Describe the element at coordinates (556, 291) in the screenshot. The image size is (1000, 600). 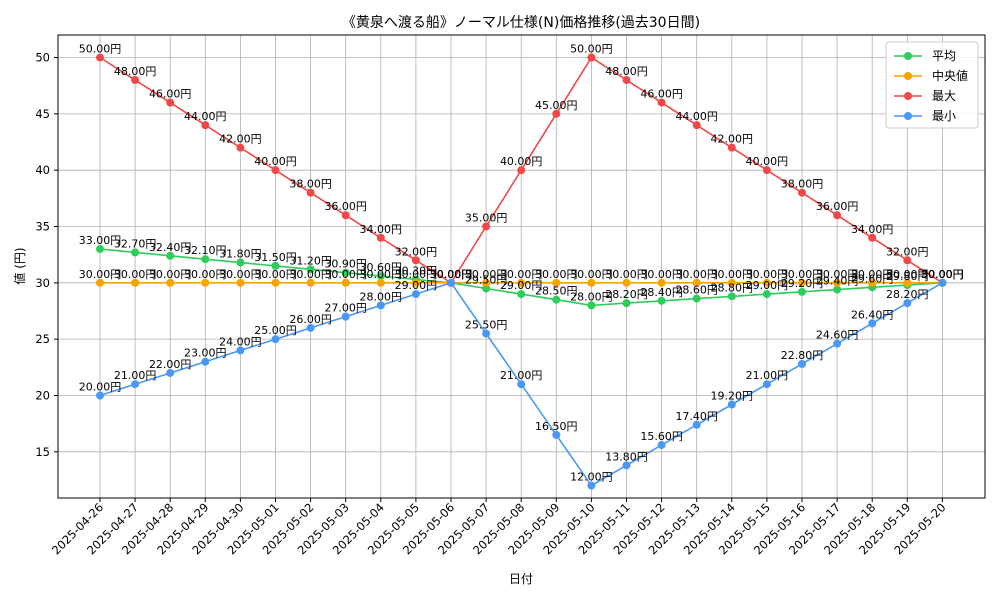
I see `data-label: 28.50円` at that location.